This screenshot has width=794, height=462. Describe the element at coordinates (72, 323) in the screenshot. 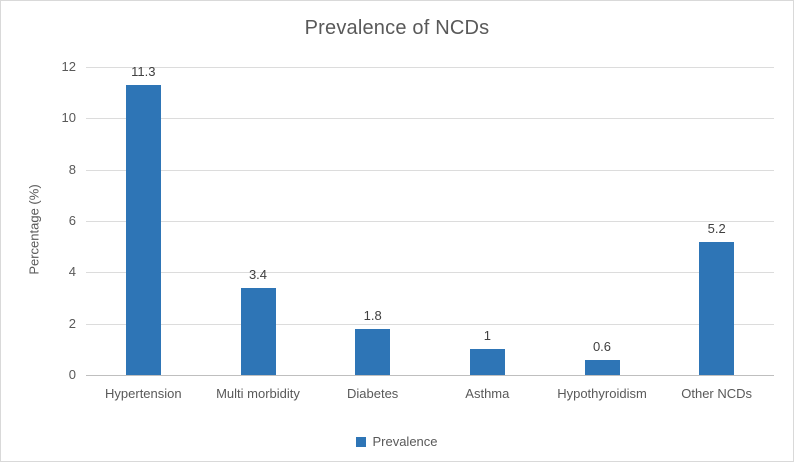

I see `y-tick-label: 2` at that location.